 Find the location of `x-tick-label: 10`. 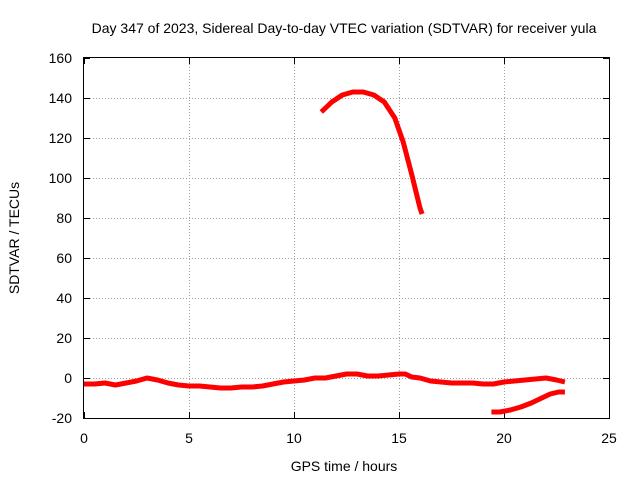

x-tick-label: 10 is located at coordinates (294, 438).